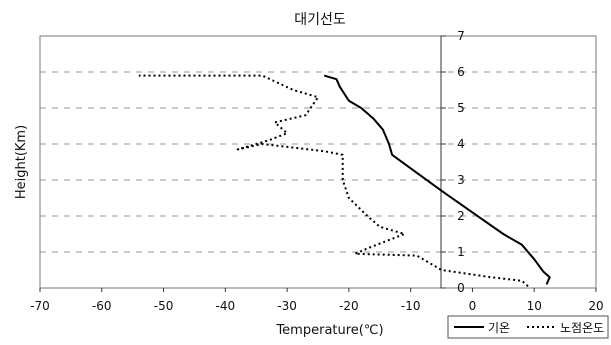  What do you see at coordinates (534, 306) in the screenshot?
I see `x-tick-label-10: 10` at bounding box center [534, 306].